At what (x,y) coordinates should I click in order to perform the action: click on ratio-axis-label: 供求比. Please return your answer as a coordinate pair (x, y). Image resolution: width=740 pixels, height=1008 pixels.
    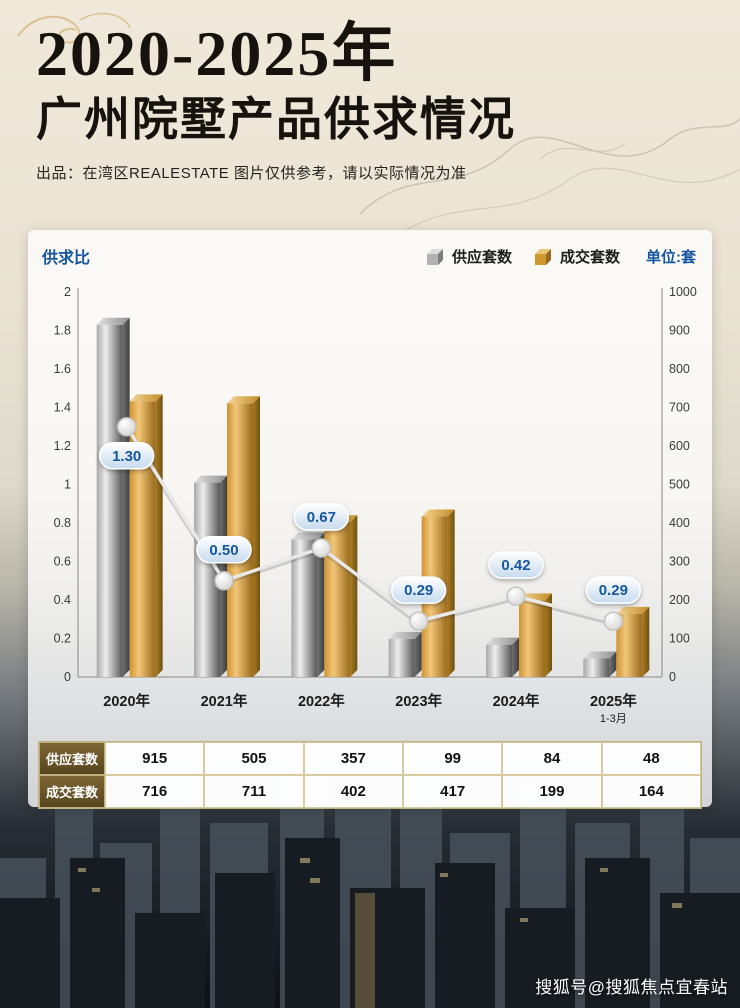
    Looking at the image, I should click on (66, 258).